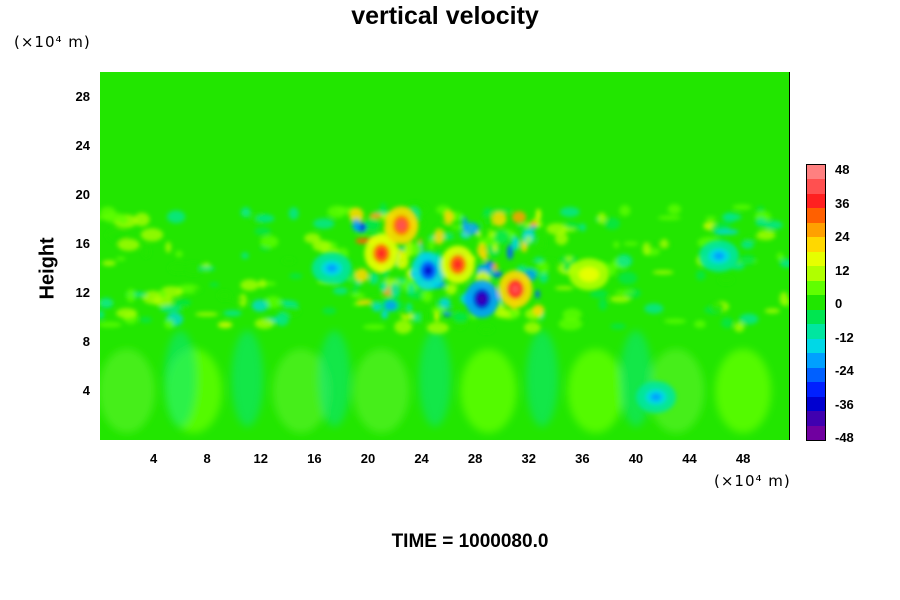  Describe the element at coordinates (314, 458) in the screenshot. I see `x-tick-label: 16` at that location.